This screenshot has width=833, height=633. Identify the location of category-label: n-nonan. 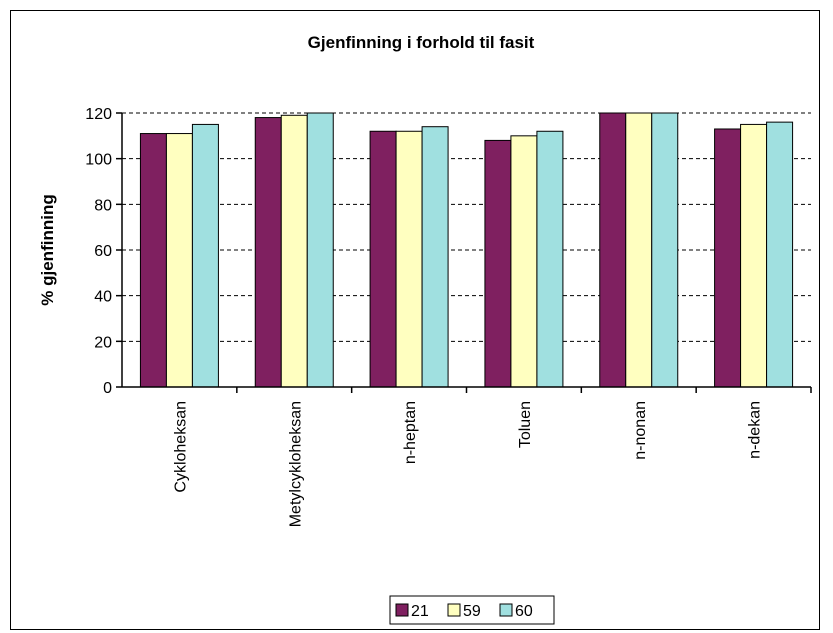
(640, 430).